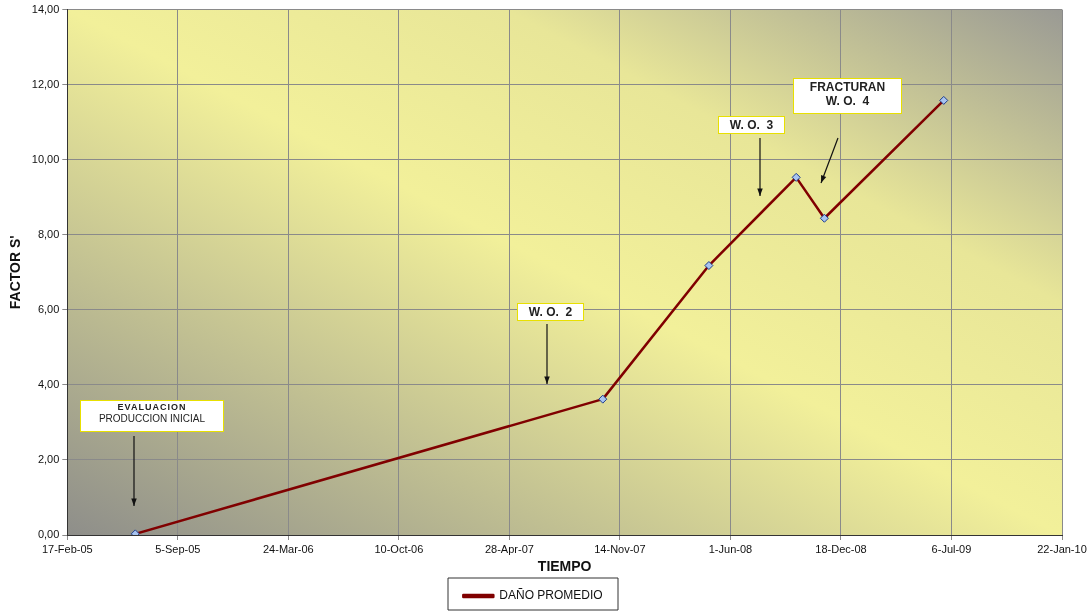 This screenshot has width=1090, height=612. I want to click on callout-box: FRACTURAN W. O. 4, so click(847, 96).